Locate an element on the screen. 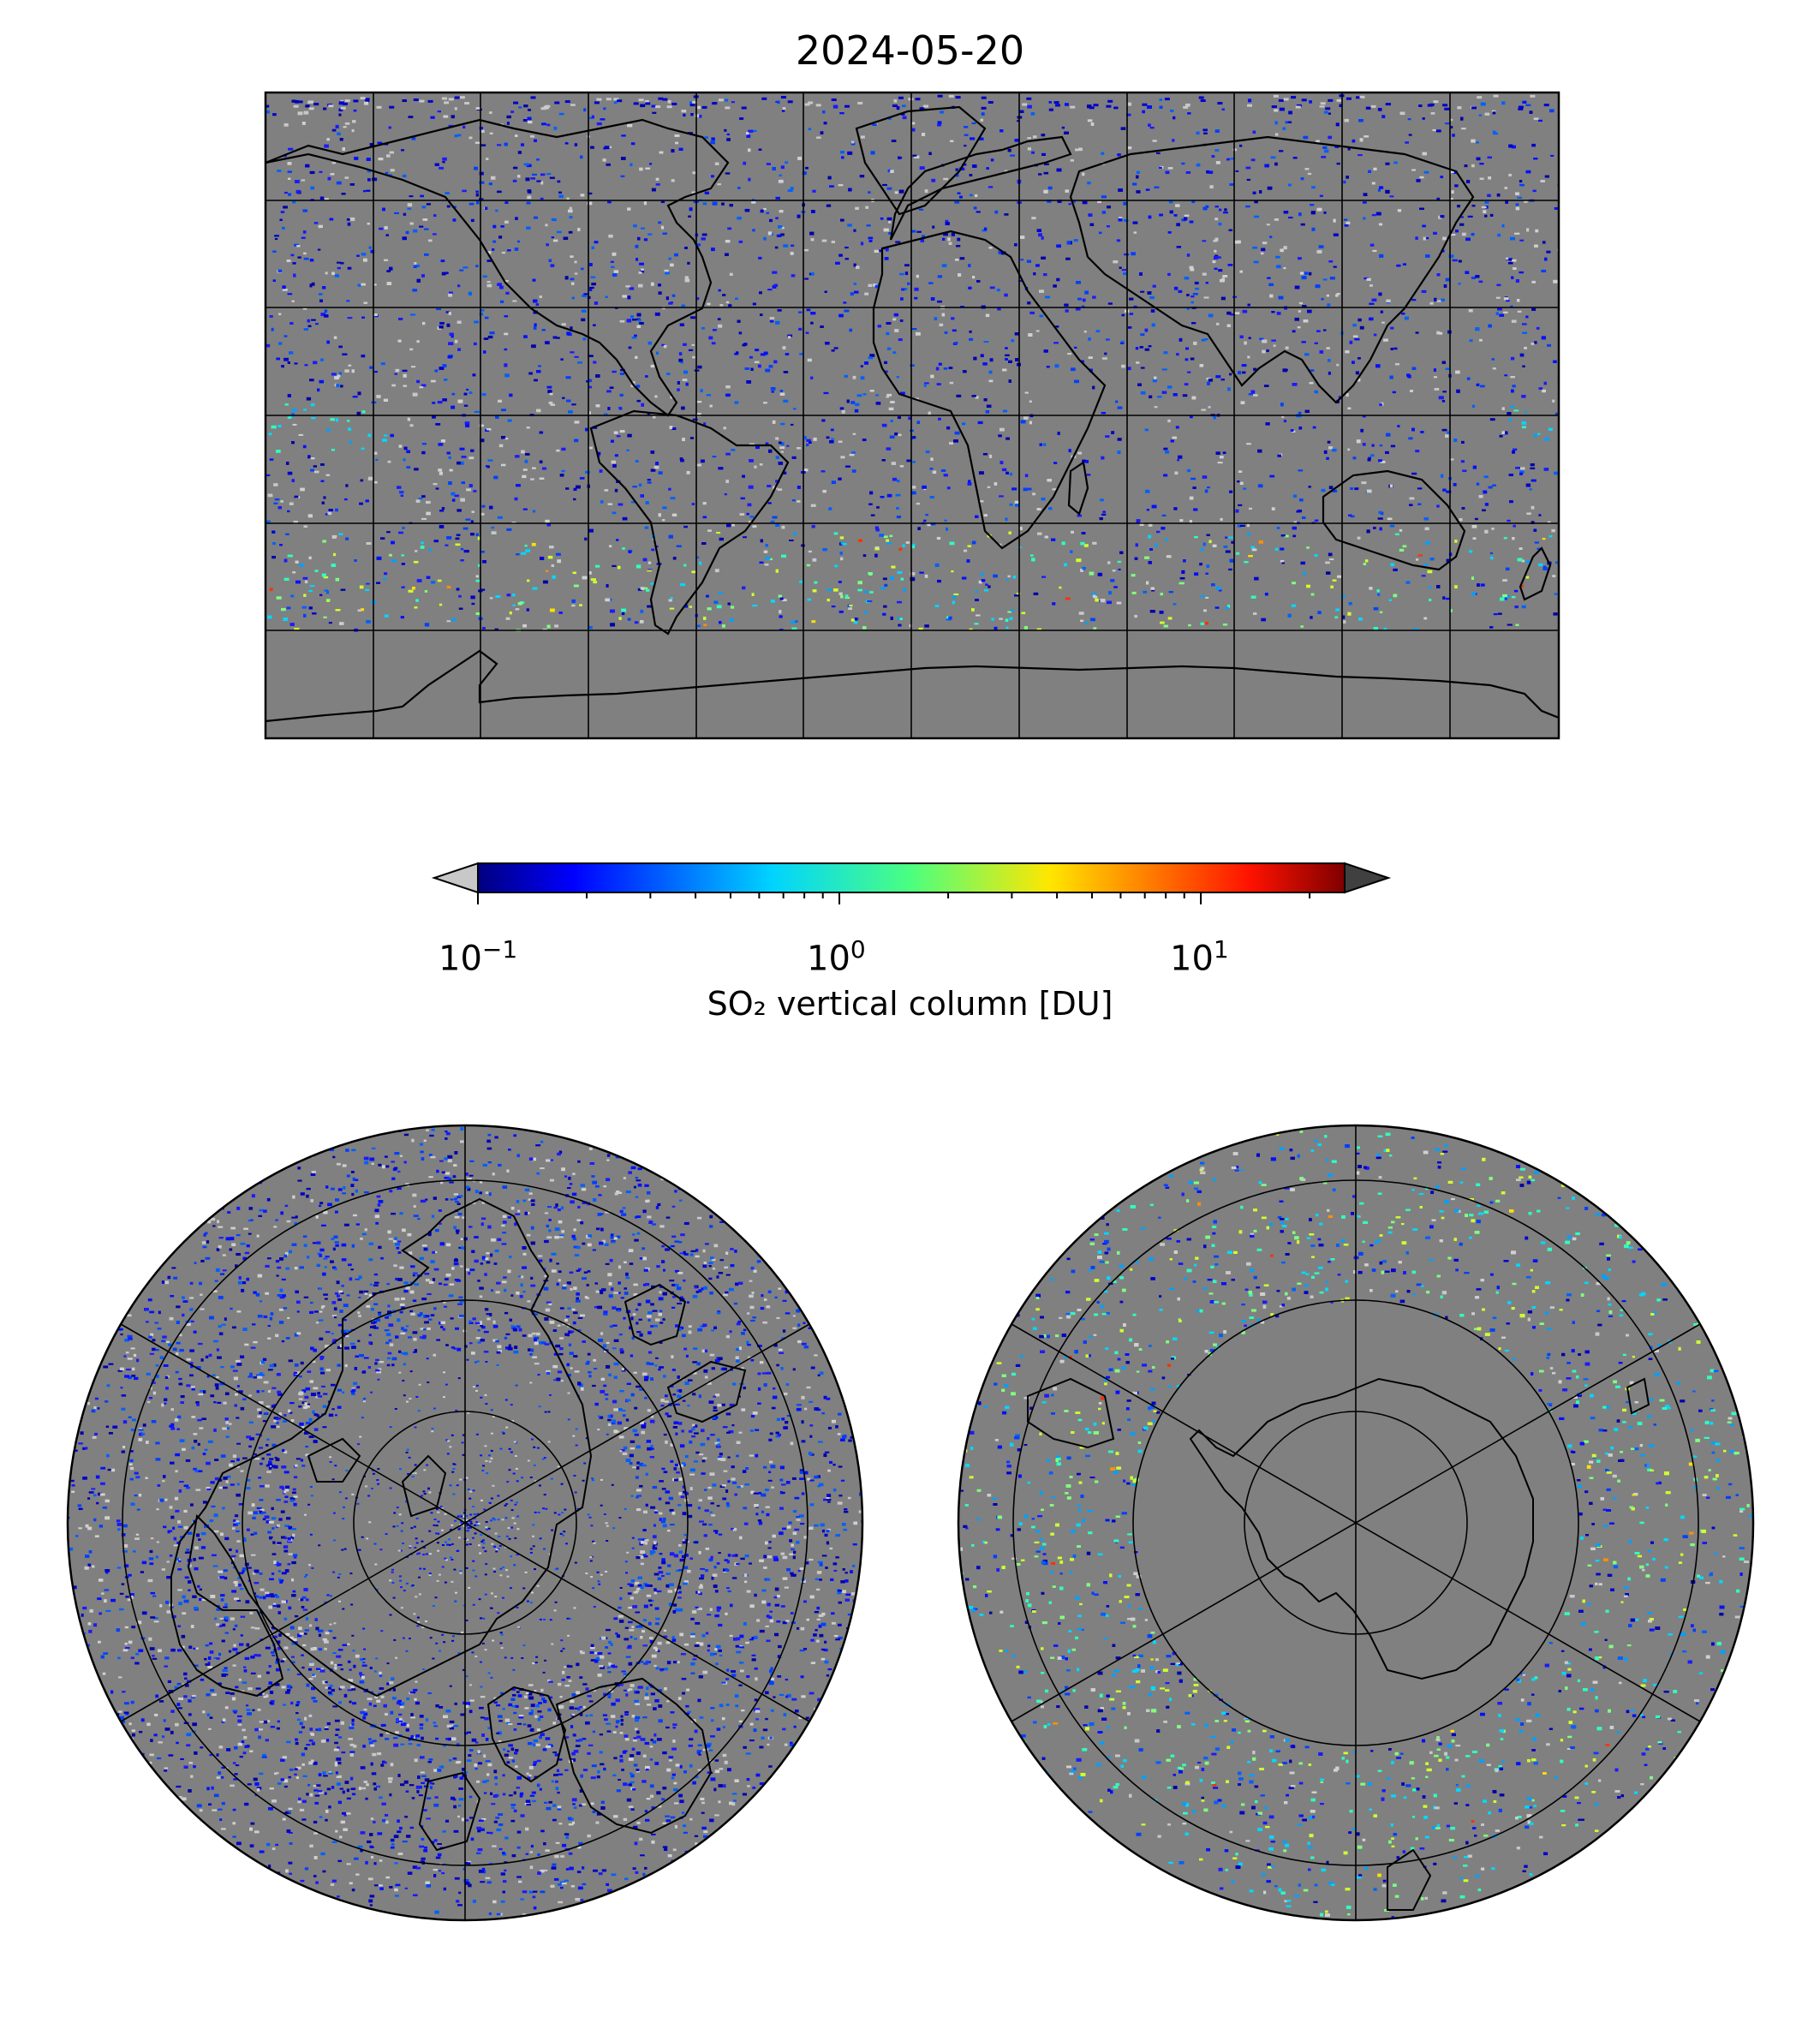 This screenshot has width=1820, height=2023. colorbar is located at coordinates (911, 883).